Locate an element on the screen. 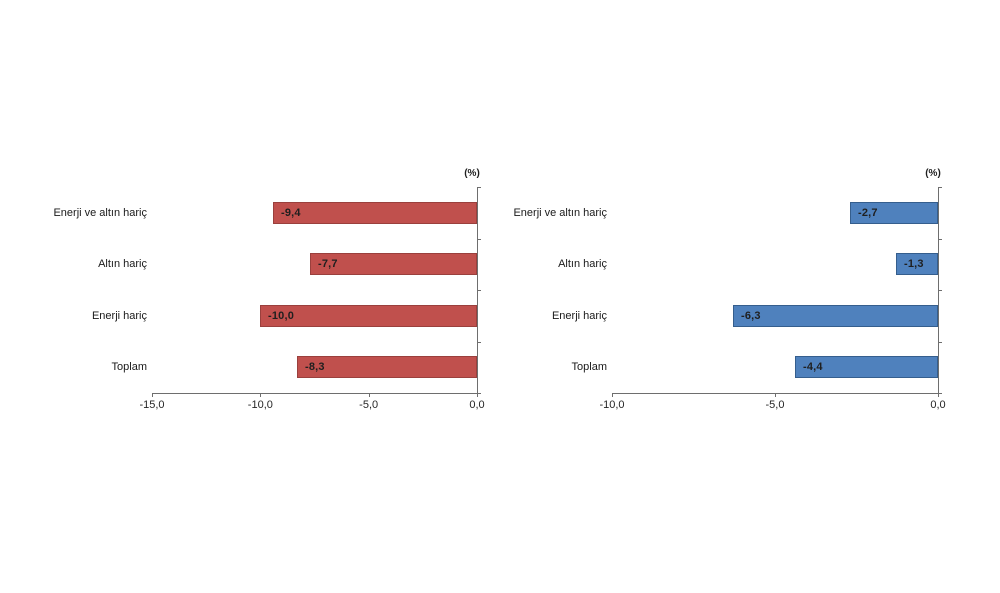  bar-value-label: -8,3 is located at coordinates (315, 367).